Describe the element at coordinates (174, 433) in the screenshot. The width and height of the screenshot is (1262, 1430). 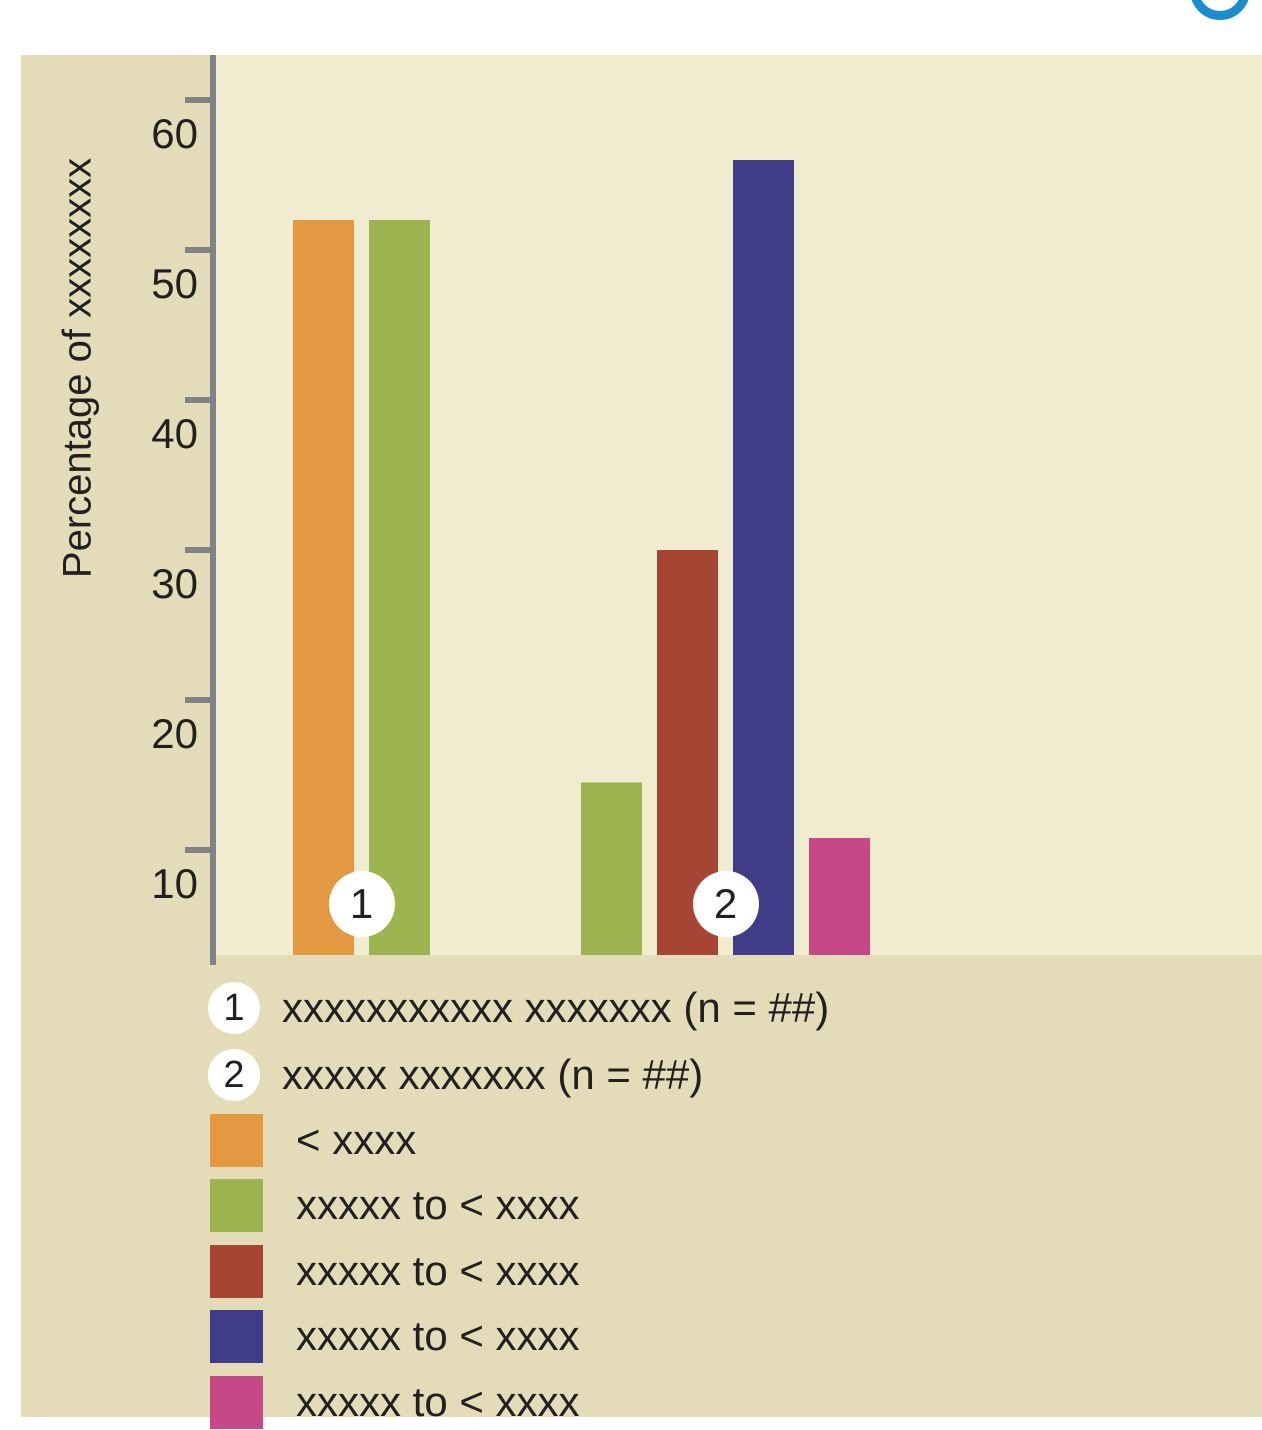
I see `y-tick-label: 40` at that location.